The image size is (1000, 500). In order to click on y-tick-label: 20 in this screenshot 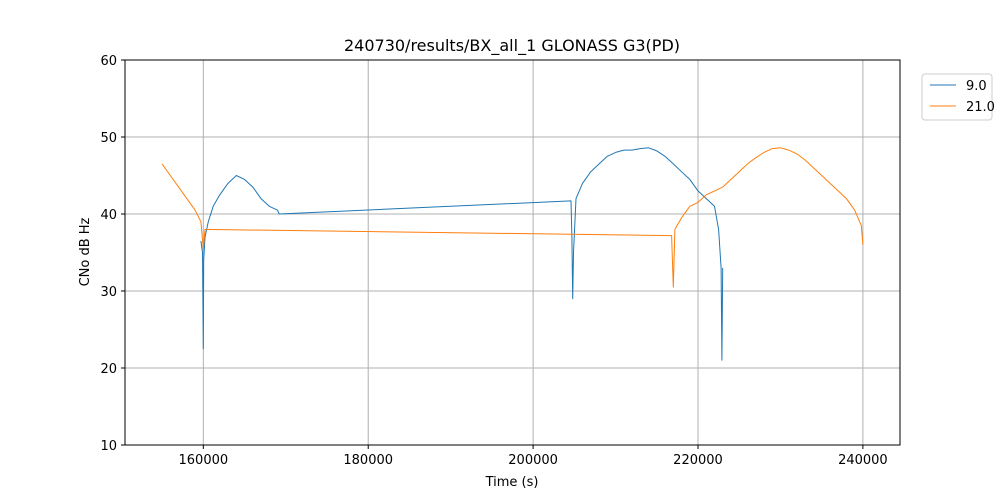, I will do `click(108, 369)`.